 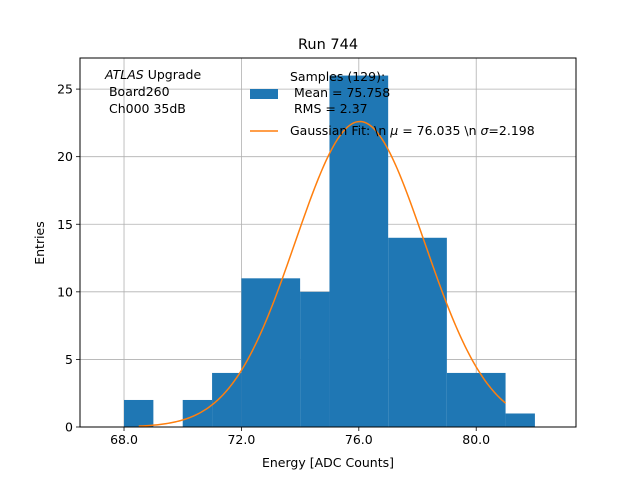 I want to click on legend-fit-mu: μ, so click(x=393, y=130).